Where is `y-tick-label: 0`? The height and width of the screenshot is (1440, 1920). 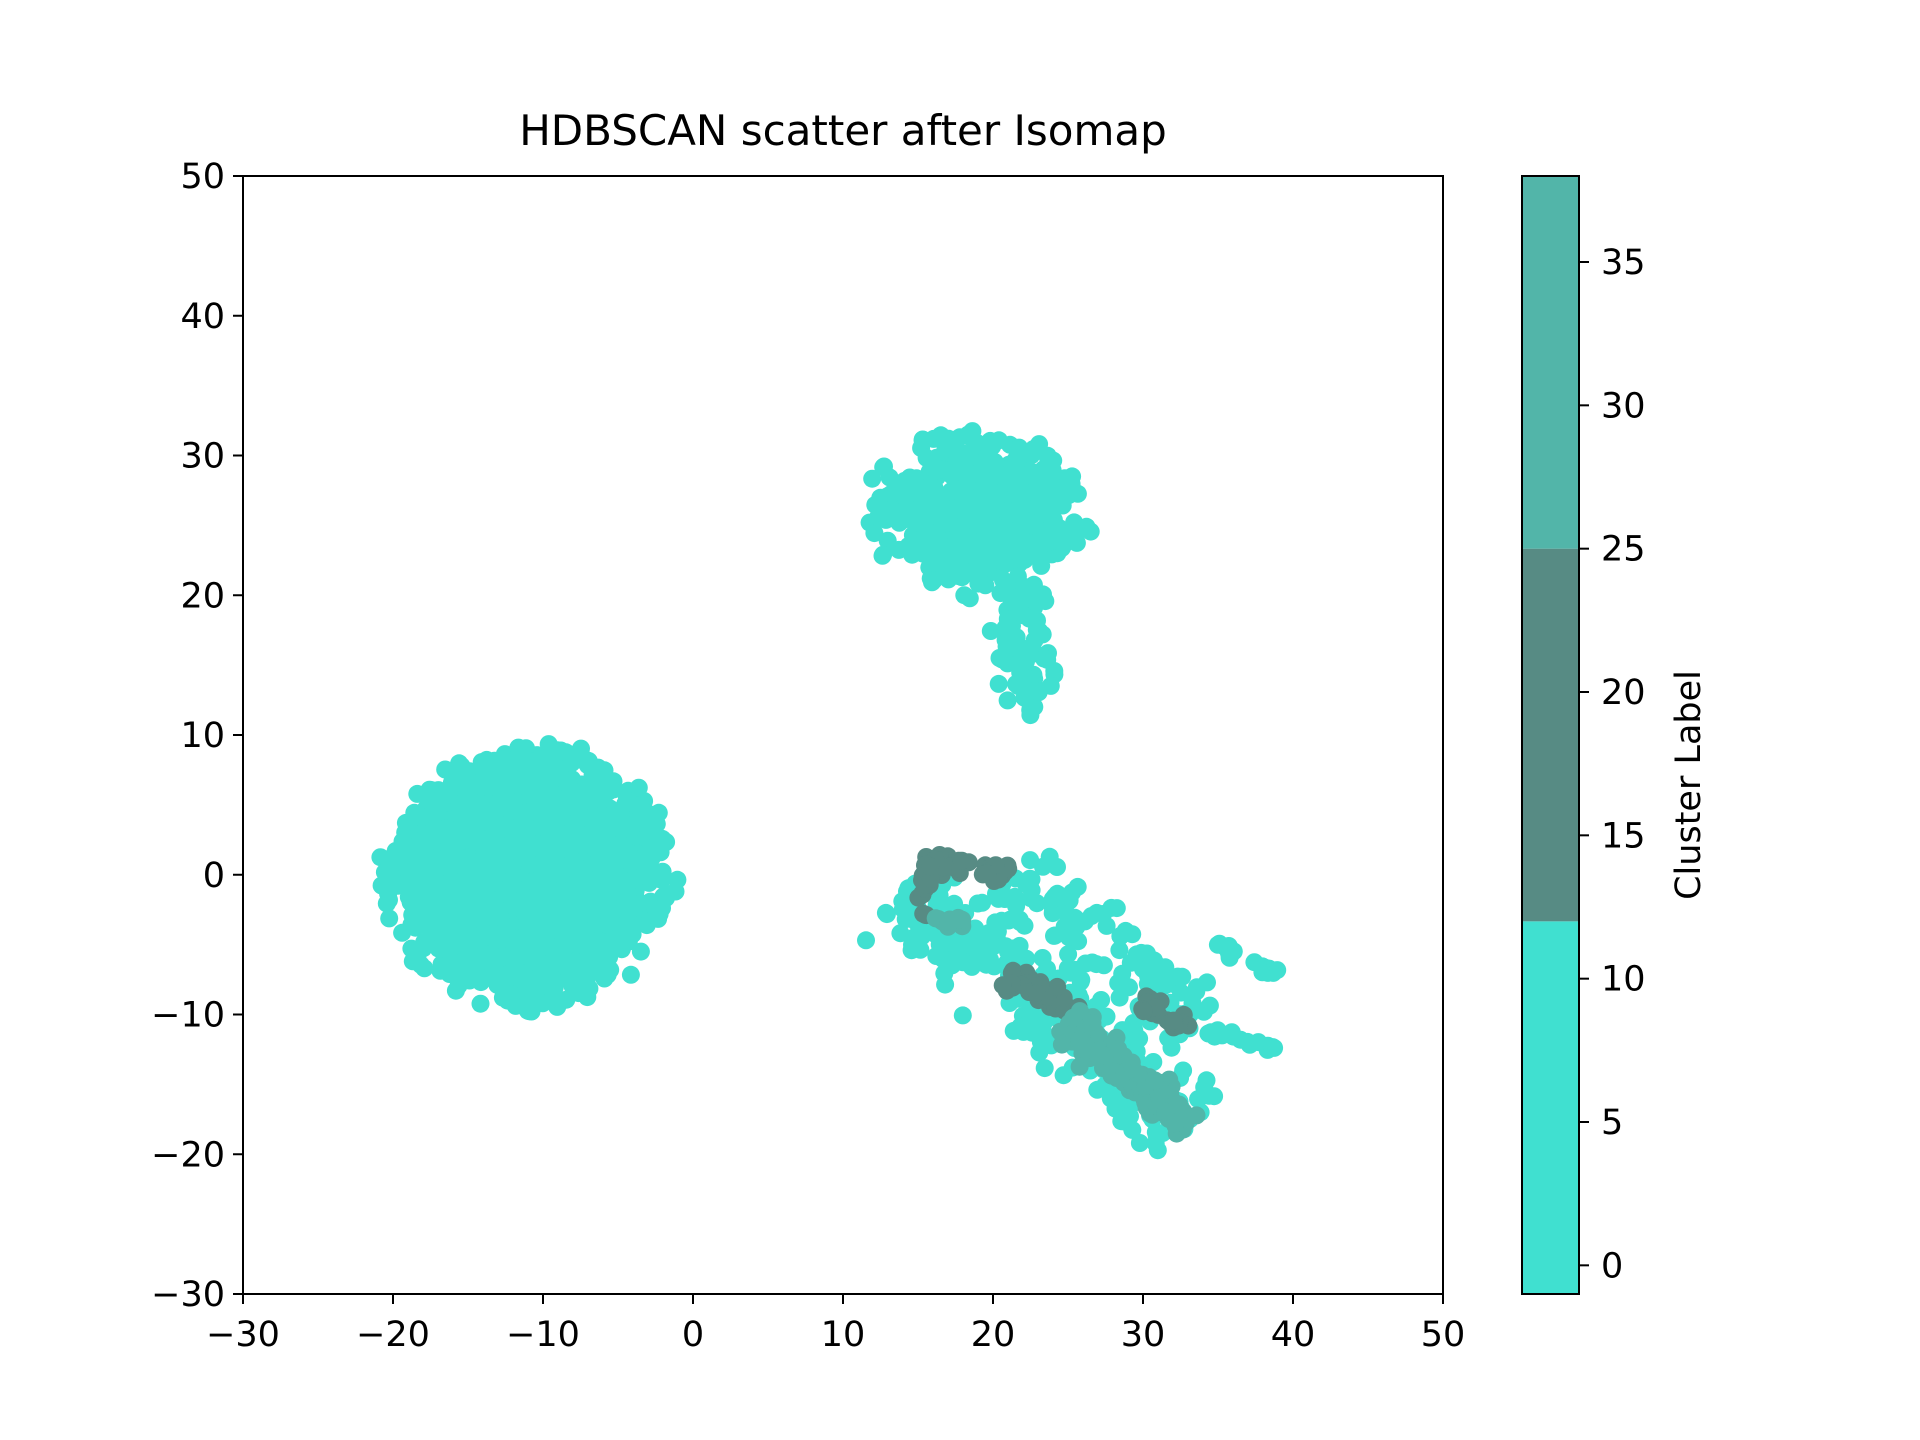
y-tick-label: 0 is located at coordinates (214, 876).